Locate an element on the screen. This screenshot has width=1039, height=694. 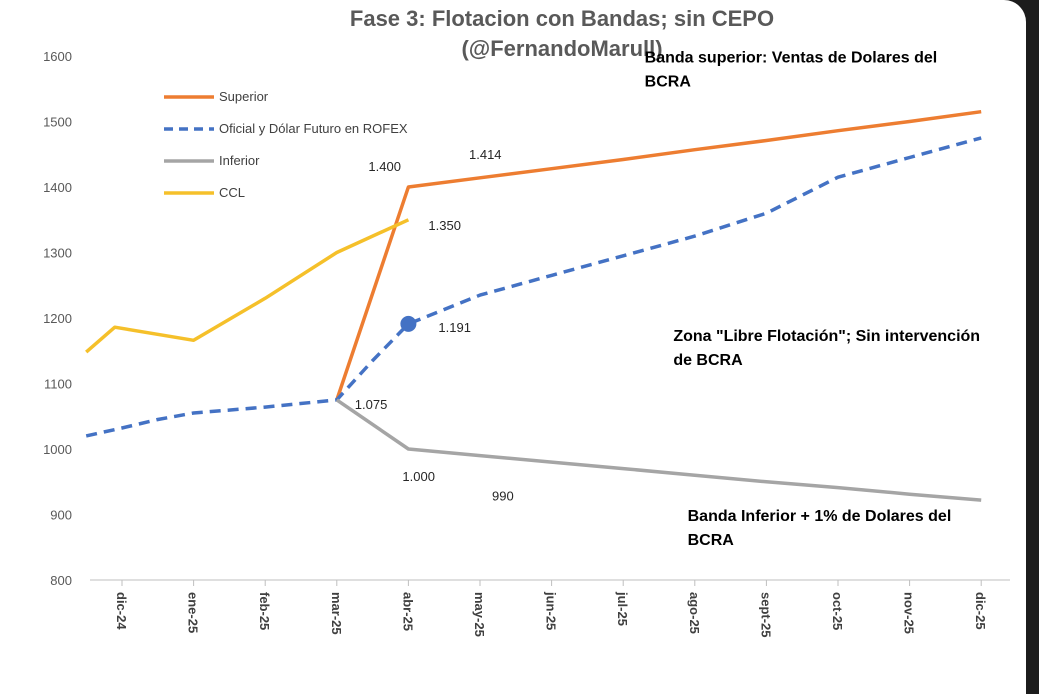
annotation-line: Banda Inferior + 1% de Dolares del is located at coordinates (820, 516).